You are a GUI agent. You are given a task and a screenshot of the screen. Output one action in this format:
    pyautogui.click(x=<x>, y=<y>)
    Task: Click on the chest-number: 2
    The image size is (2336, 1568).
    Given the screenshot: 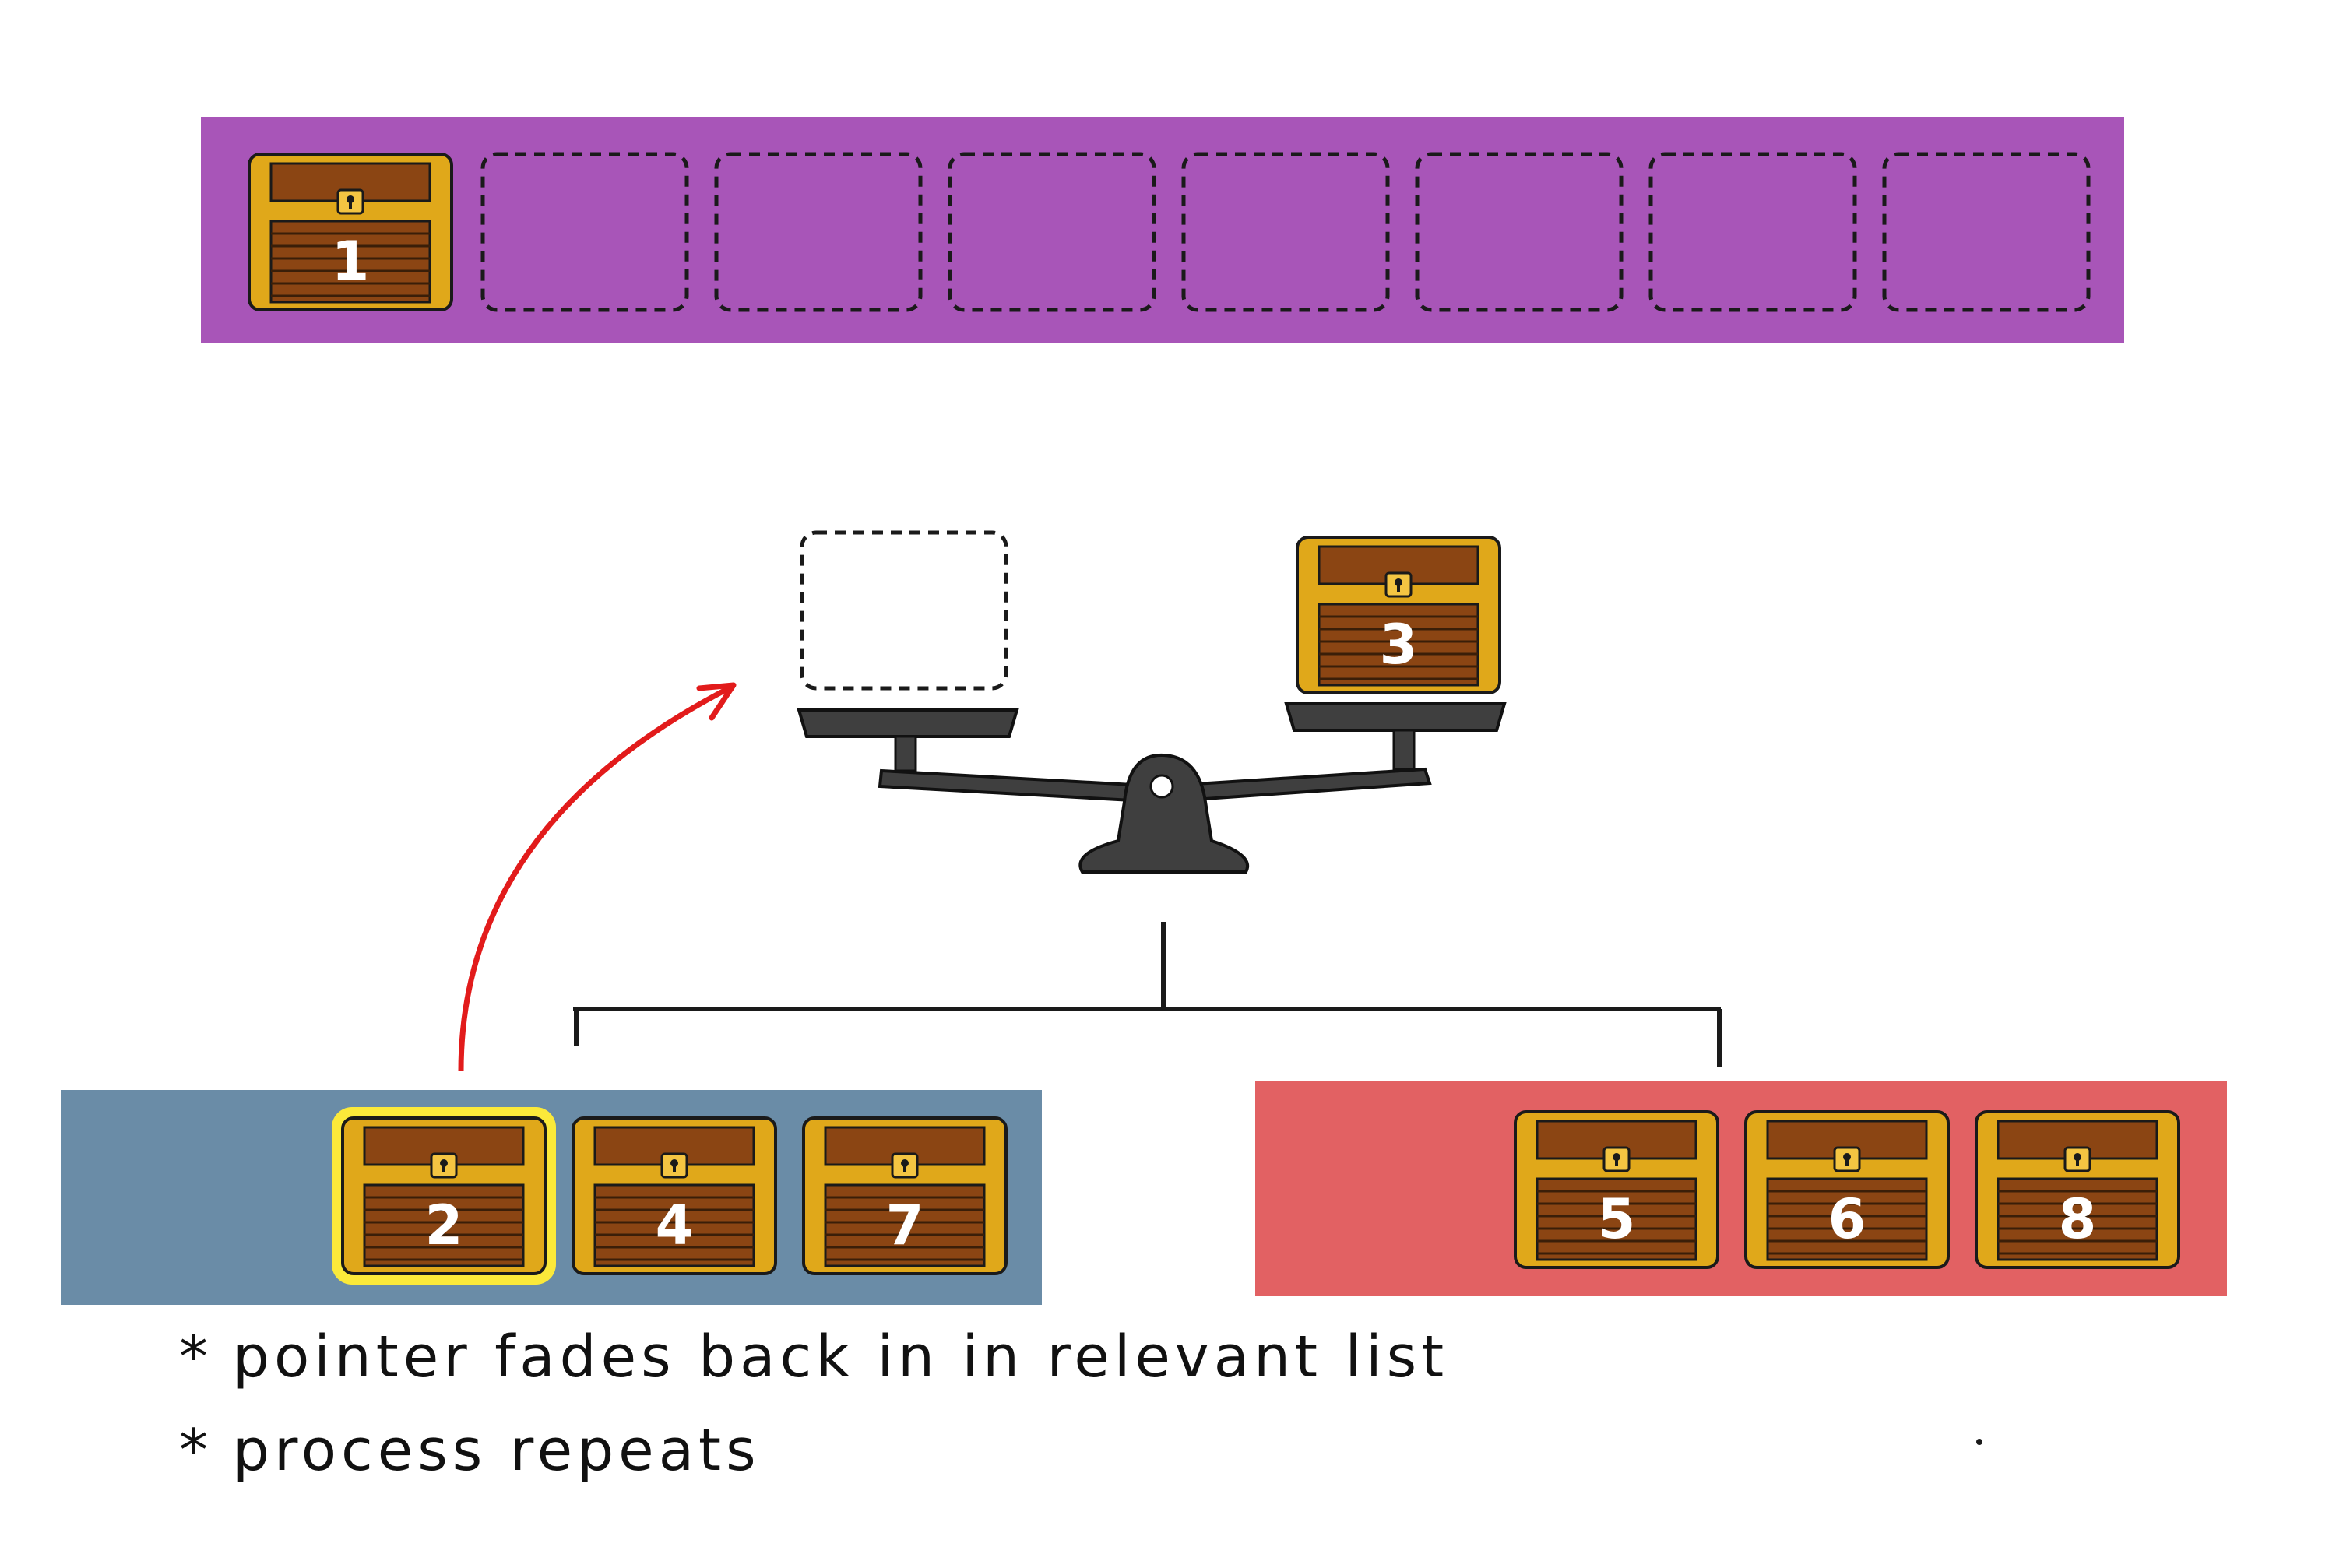 What is the action you would take?
    pyautogui.click(x=444, y=1225)
    